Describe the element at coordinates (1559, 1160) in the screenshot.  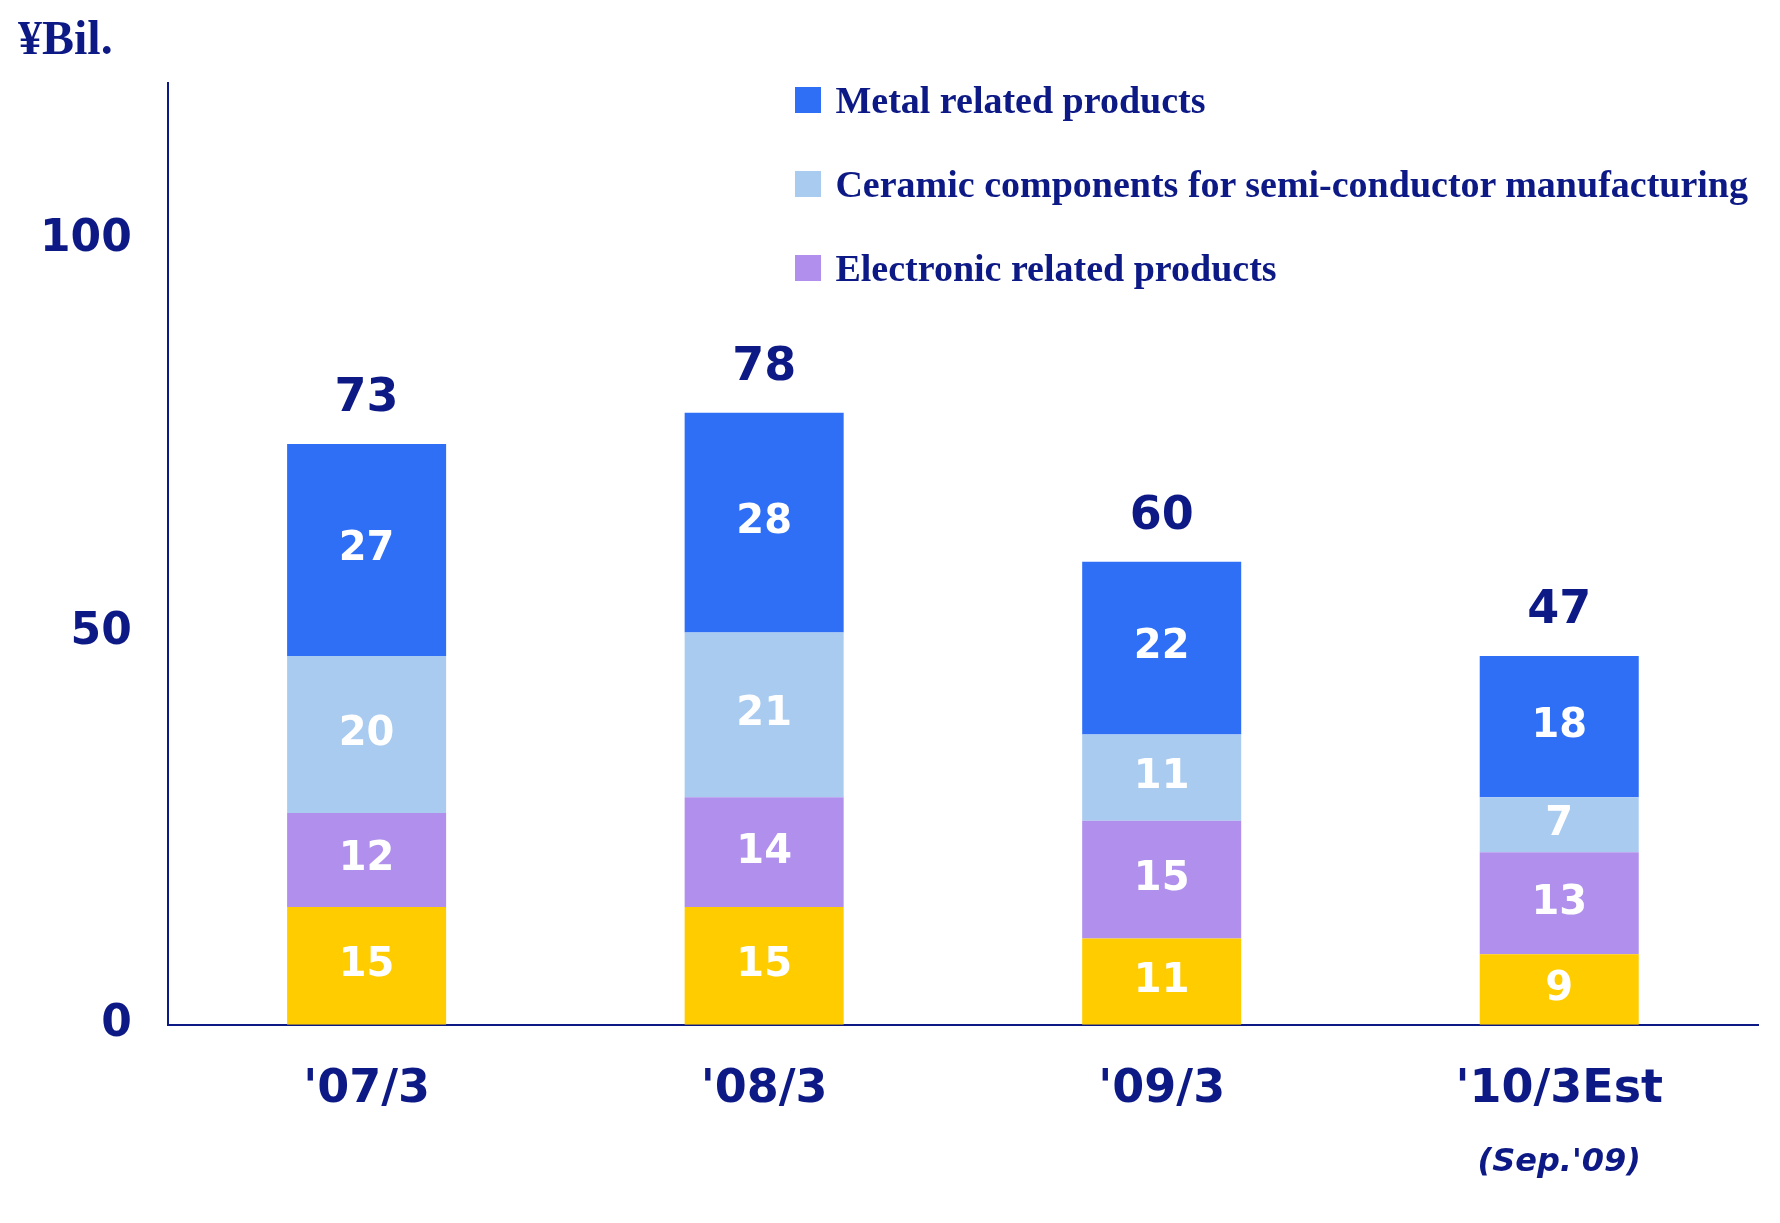
I see `text: (Sep.'09)` at that location.